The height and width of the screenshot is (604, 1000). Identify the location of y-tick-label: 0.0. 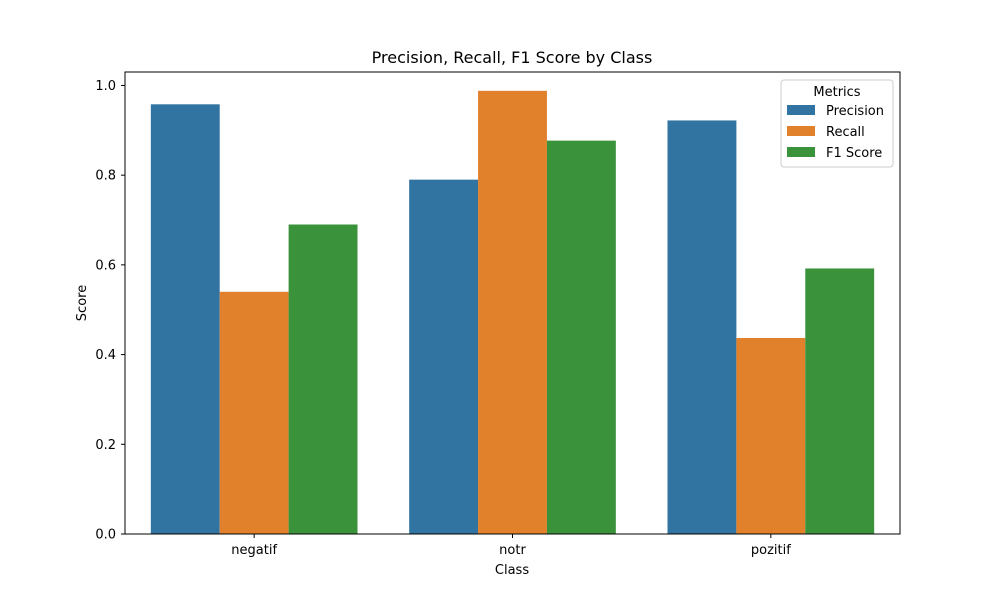
(105, 535).